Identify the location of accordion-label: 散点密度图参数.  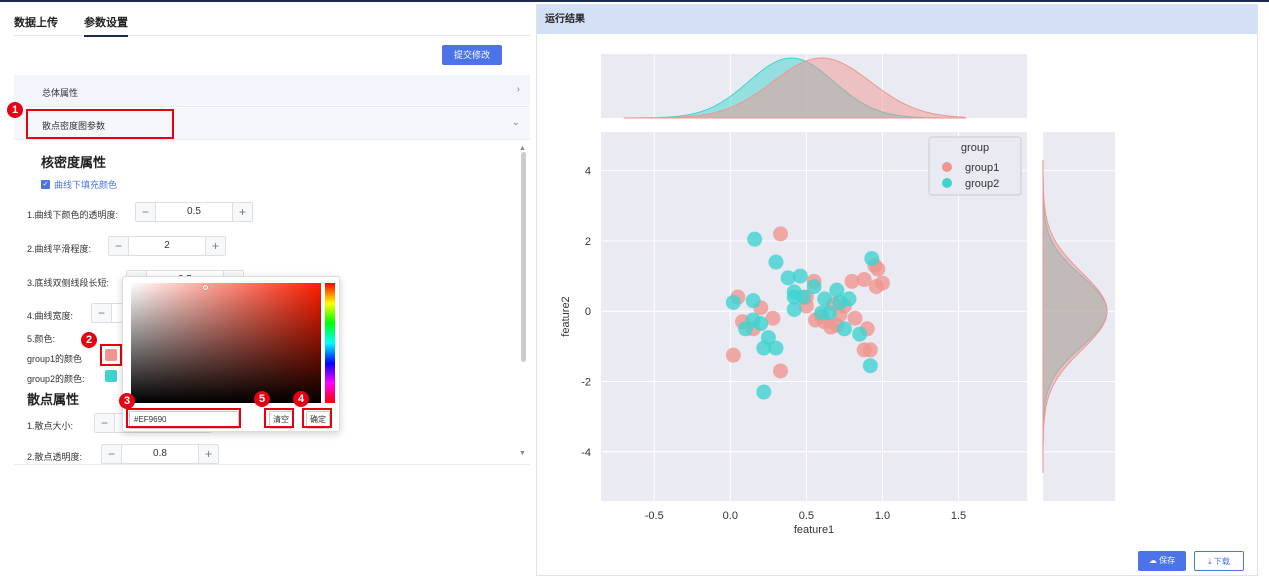
(74, 126).